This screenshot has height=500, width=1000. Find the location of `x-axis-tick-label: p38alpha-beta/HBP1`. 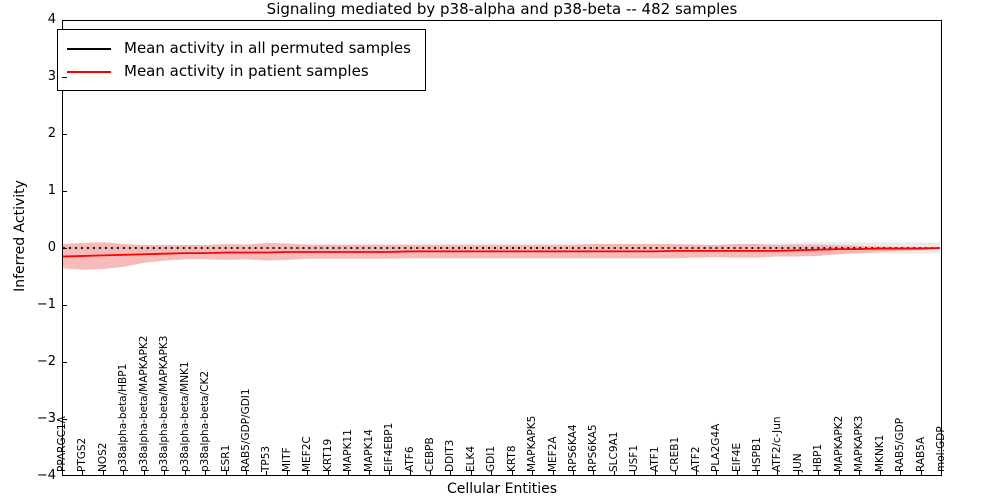

x-axis-tick-label: p38alpha-beta/HBP1 is located at coordinates (123, 417).